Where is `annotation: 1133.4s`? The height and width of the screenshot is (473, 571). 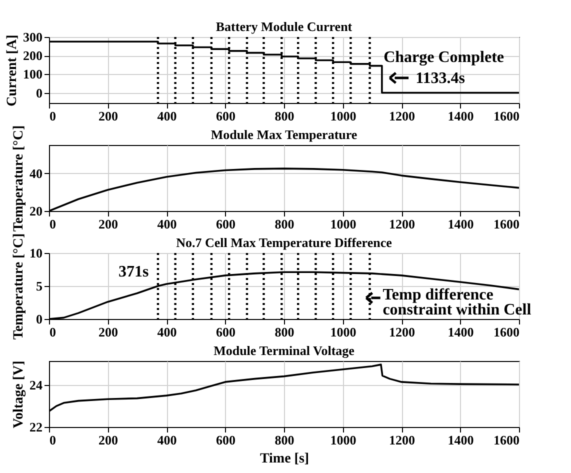
annotation: 1133.4s is located at coordinates (440, 78).